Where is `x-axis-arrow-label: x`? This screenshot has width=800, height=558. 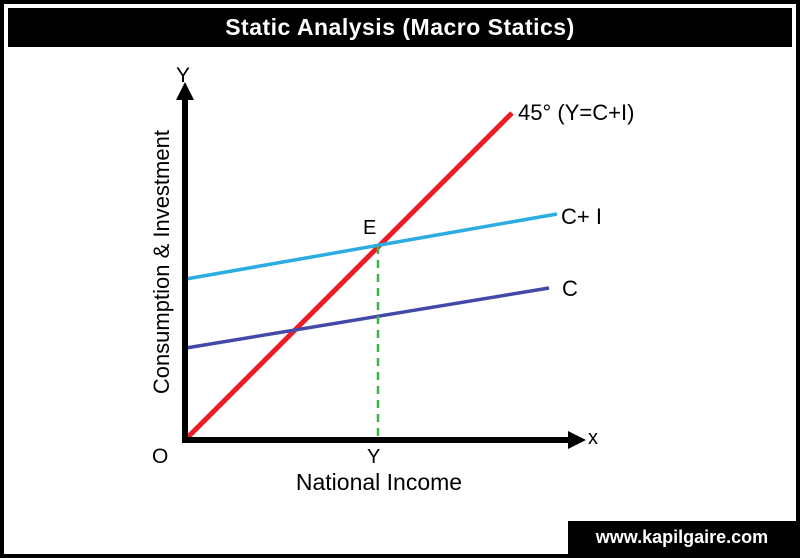
x-axis-arrow-label: x is located at coordinates (593, 438).